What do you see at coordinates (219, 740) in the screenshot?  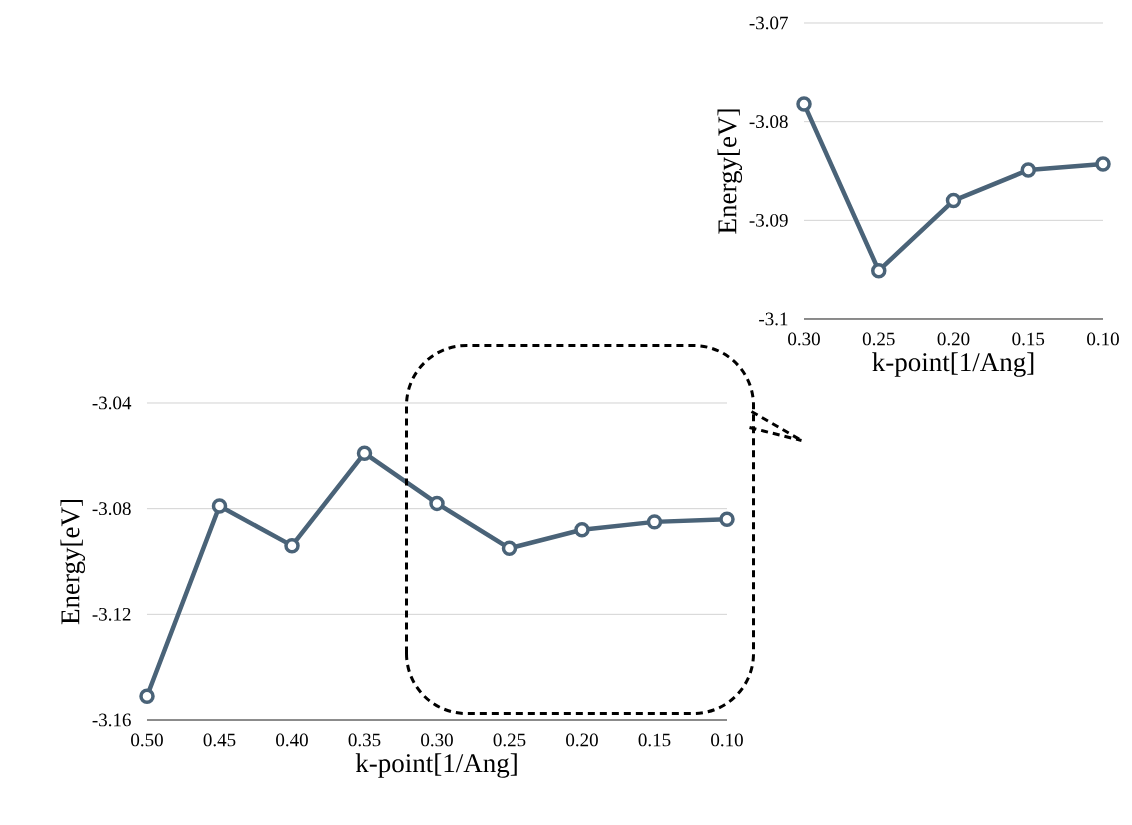 I see `x-tick-label: 0.45` at bounding box center [219, 740].